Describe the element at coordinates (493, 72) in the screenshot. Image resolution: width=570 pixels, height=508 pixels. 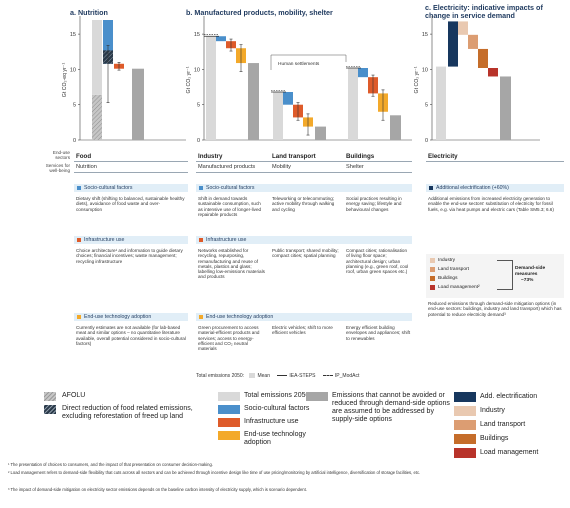
I see `bar-load-management` at that location.